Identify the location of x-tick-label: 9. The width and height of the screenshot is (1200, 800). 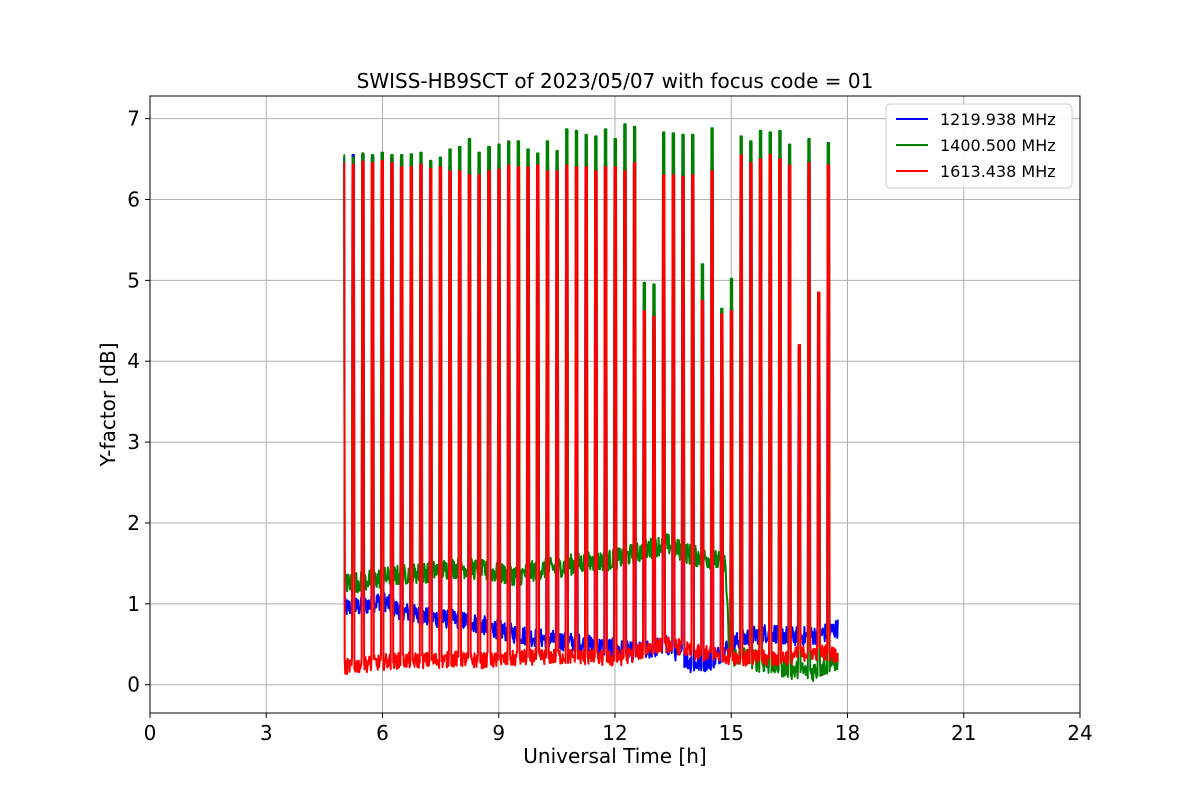
(498, 733).